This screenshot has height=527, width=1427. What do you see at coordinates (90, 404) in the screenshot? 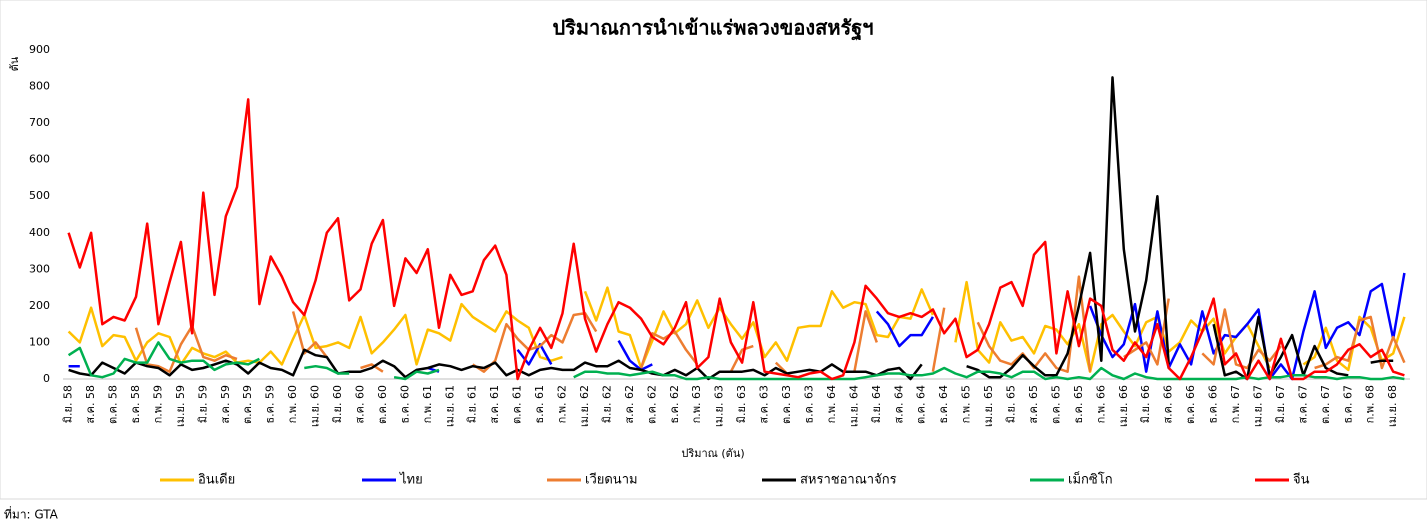
I see `x-tick-label: ส.ค. 58` at bounding box center [90, 404].